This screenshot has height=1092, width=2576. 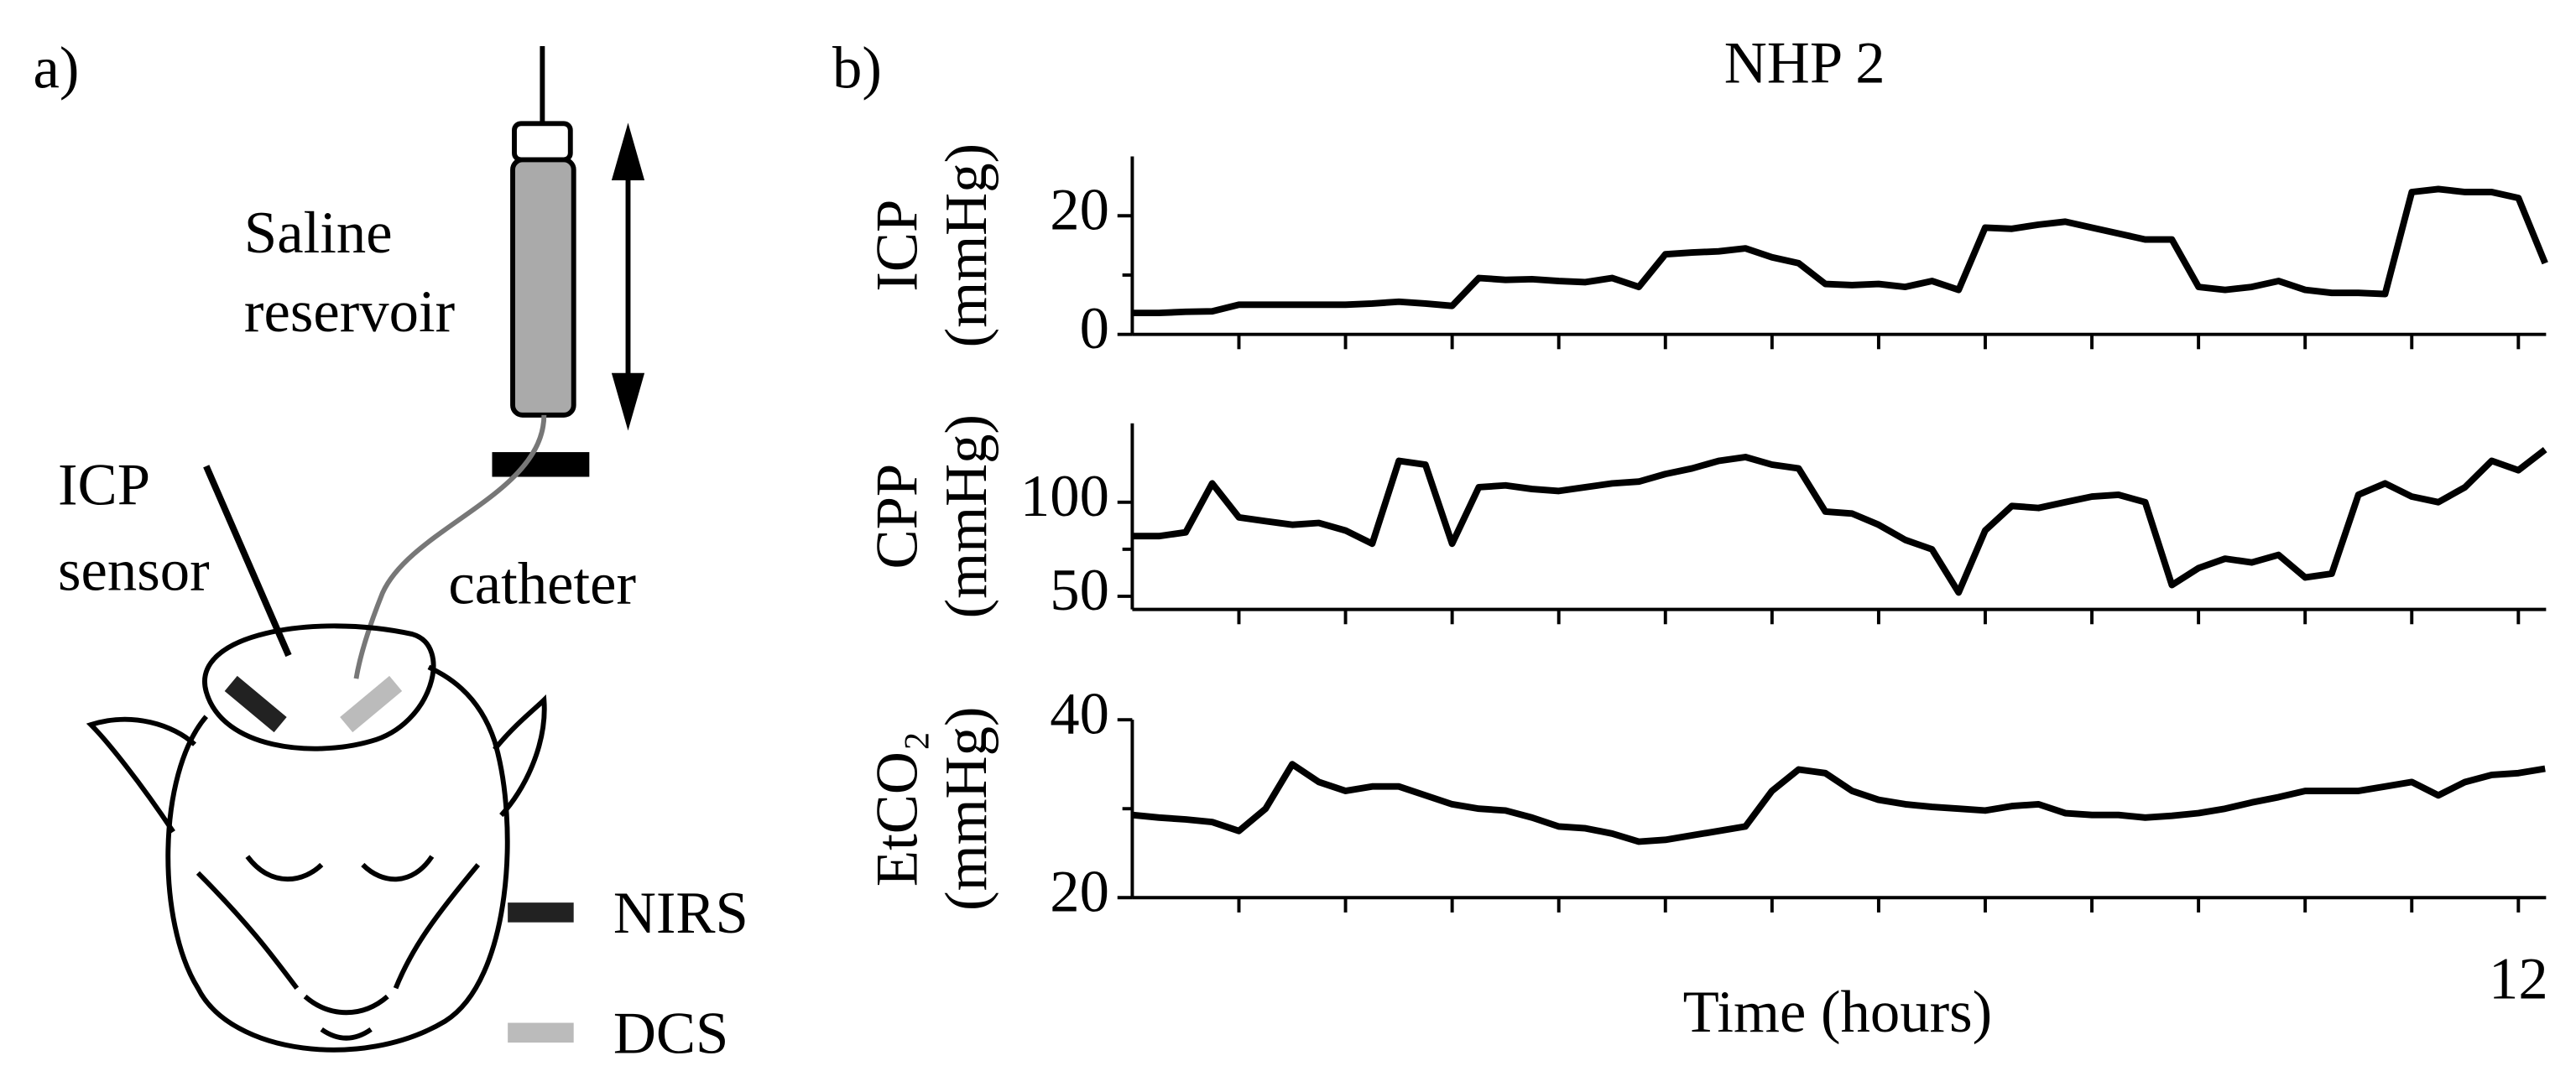 What do you see at coordinates (857, 68) in the screenshot?
I see `panel-label: b)` at bounding box center [857, 68].